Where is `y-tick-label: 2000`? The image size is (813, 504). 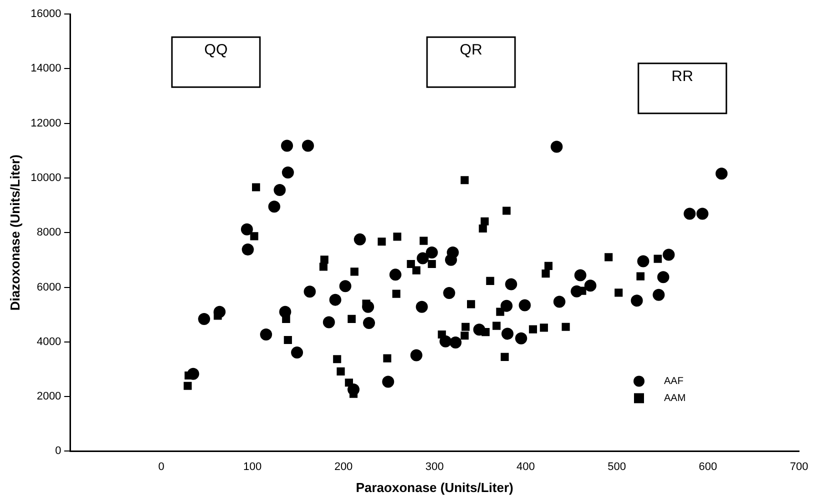 y-tick-label: 2000 is located at coordinates (49, 396).